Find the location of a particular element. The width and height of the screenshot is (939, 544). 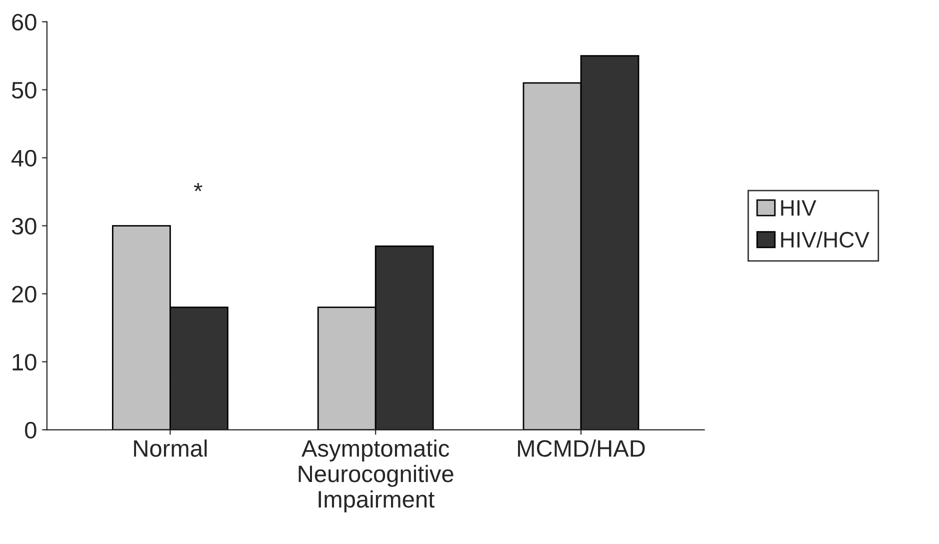

legend-label: HIV is located at coordinates (798, 208).